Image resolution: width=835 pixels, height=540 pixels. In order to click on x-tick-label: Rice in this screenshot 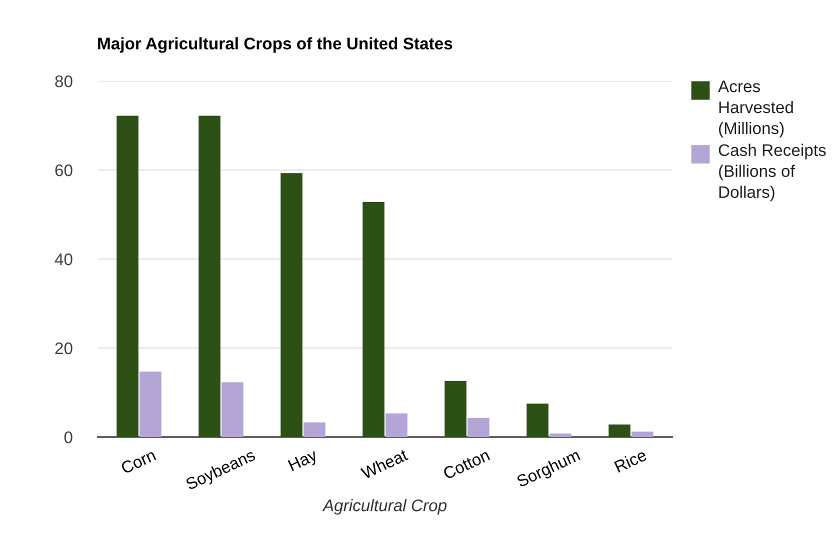, I will do `click(631, 460)`.